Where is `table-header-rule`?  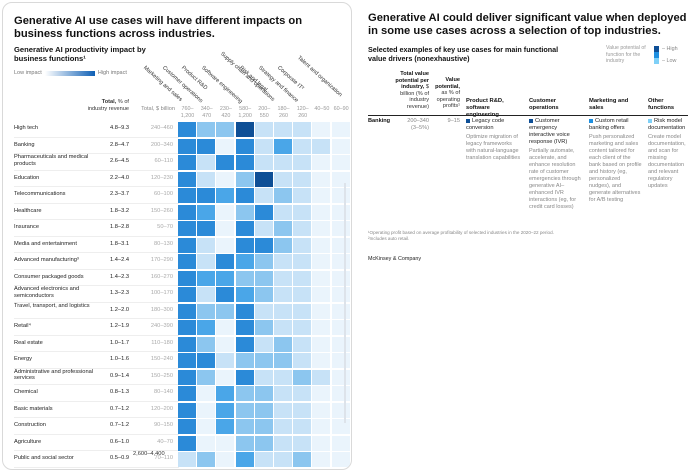 table-header-rule is located at coordinates (528, 115).